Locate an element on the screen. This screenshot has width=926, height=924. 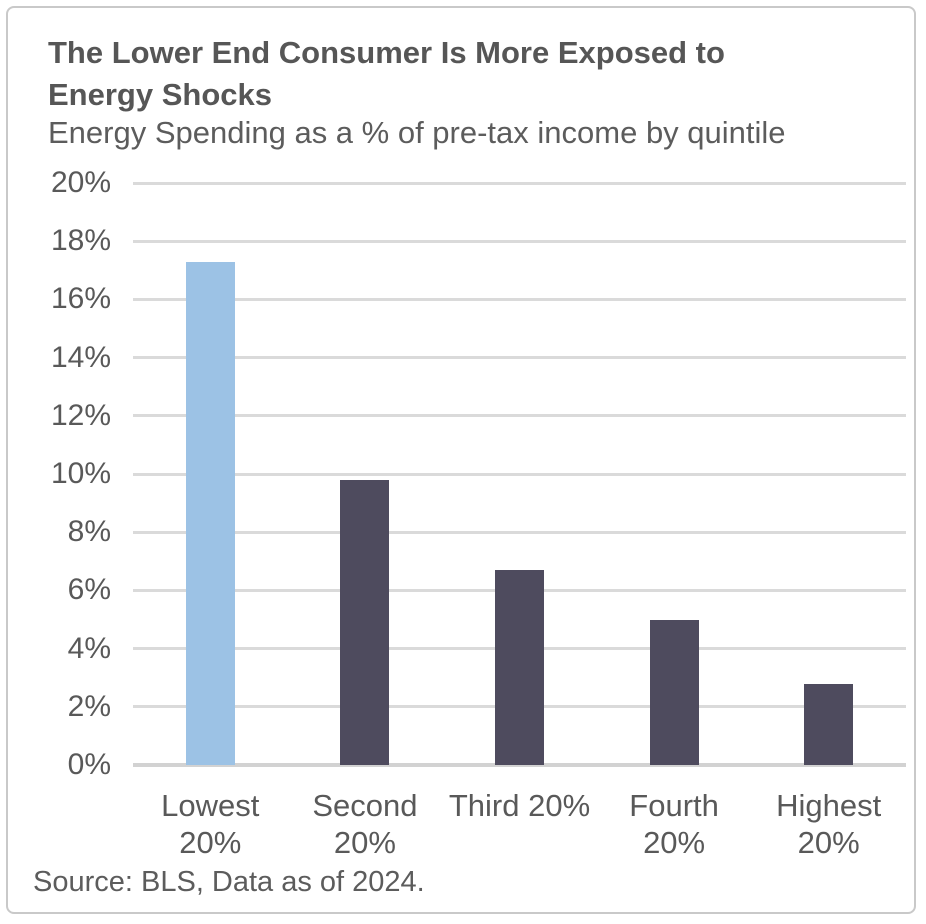
gridline-12% is located at coordinates (519, 416).